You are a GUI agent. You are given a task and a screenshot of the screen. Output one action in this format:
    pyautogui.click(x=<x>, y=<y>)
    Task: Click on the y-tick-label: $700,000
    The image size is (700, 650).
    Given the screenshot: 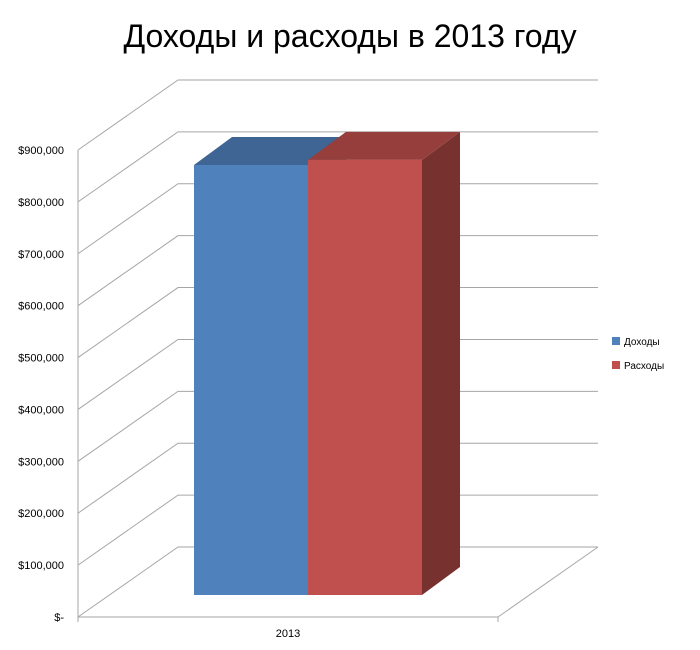 What is the action you would take?
    pyautogui.click(x=41, y=255)
    